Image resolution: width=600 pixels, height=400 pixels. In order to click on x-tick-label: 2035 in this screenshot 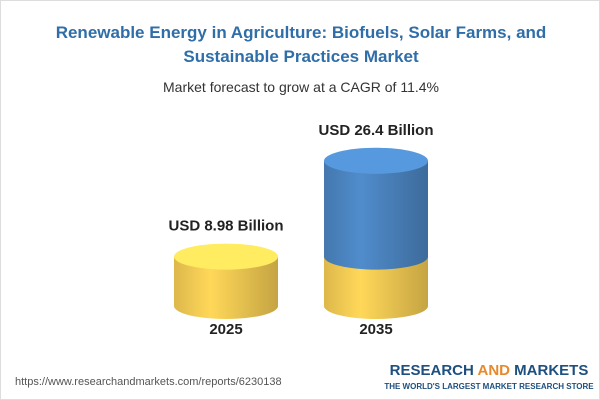, I will do `click(375, 329)`.